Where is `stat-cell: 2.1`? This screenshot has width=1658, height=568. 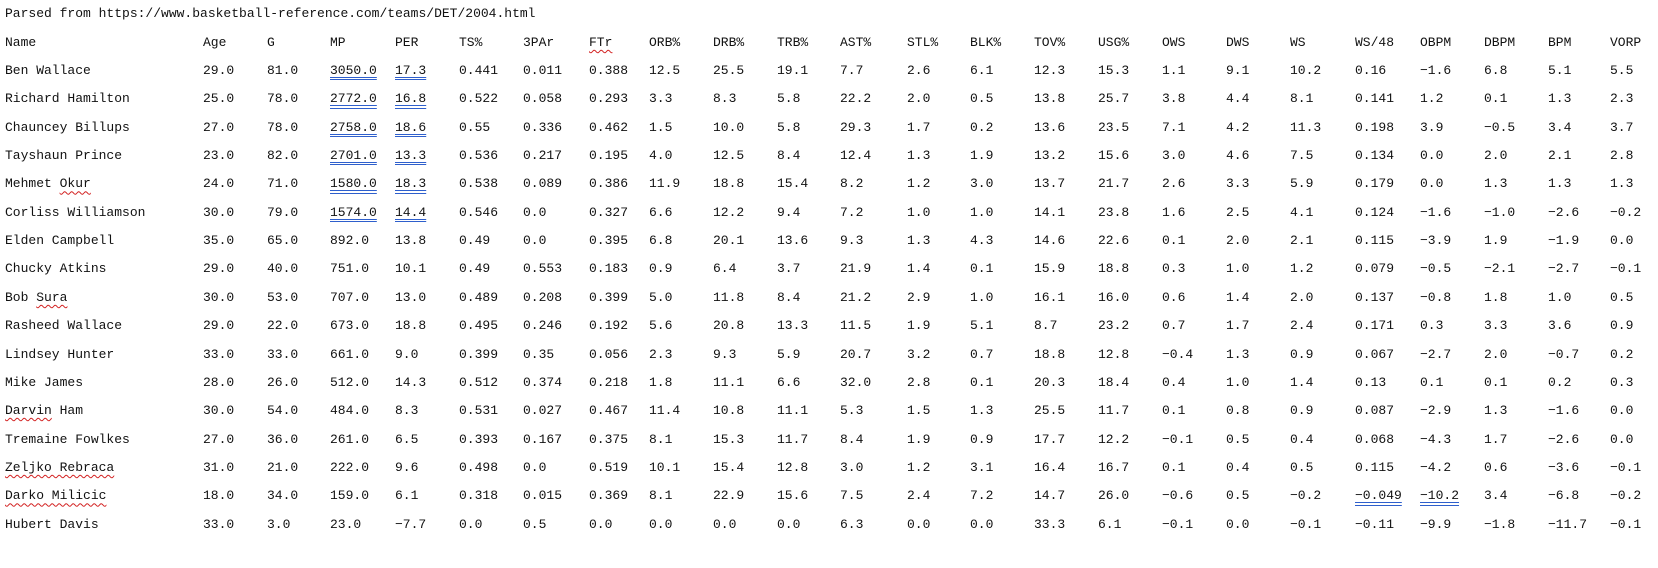 stat-cell: 2.1 is located at coordinates (1560, 156).